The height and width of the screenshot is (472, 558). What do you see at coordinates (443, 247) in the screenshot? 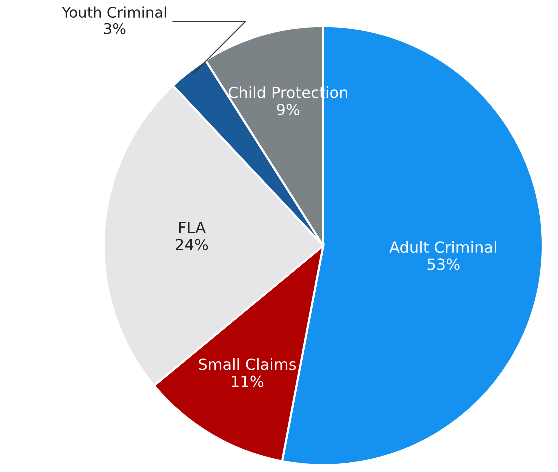
I see `slice-label: Adult Criminal` at bounding box center [443, 247].